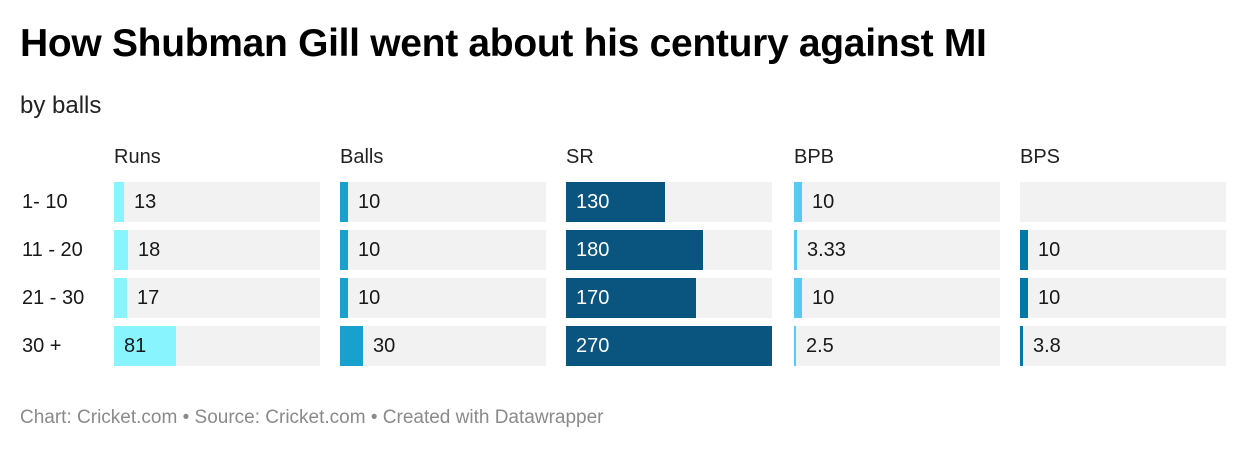 The width and height of the screenshot is (1256, 452). What do you see at coordinates (1123, 346) in the screenshot?
I see `bar-track: 3.8` at bounding box center [1123, 346].